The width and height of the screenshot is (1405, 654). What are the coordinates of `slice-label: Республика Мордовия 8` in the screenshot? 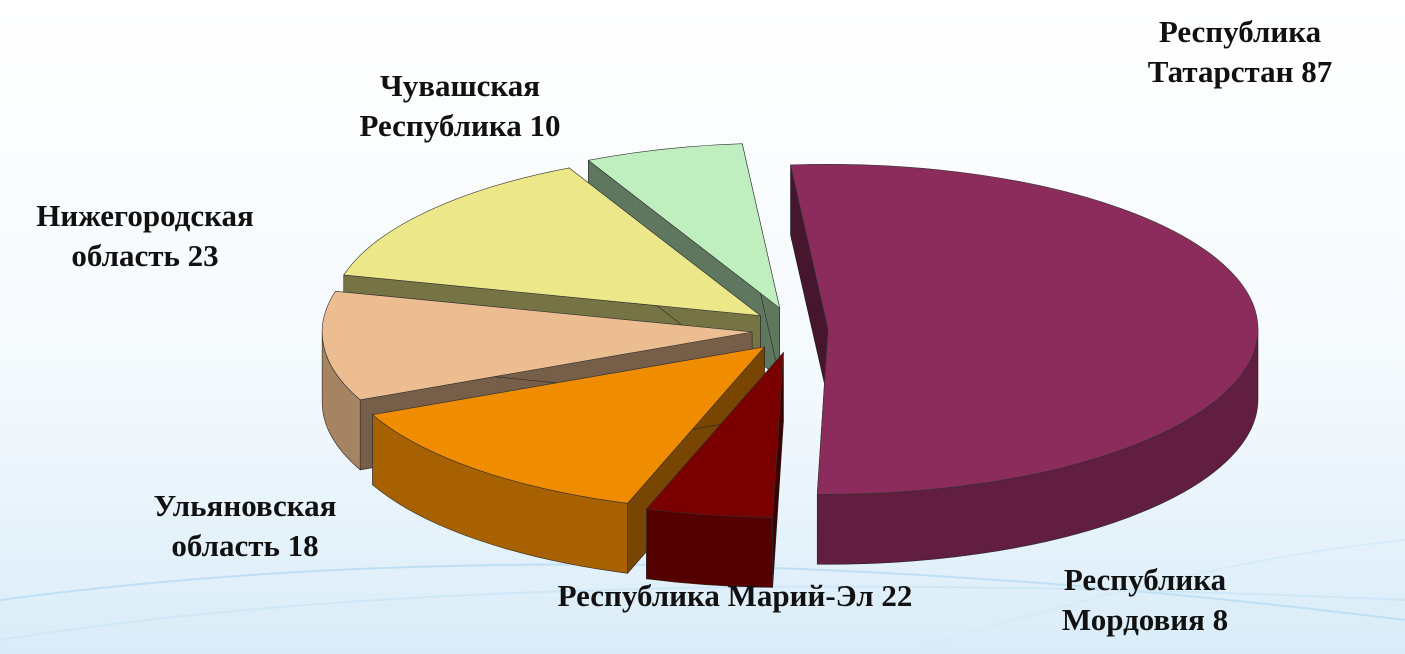 It's located at (1145, 600).